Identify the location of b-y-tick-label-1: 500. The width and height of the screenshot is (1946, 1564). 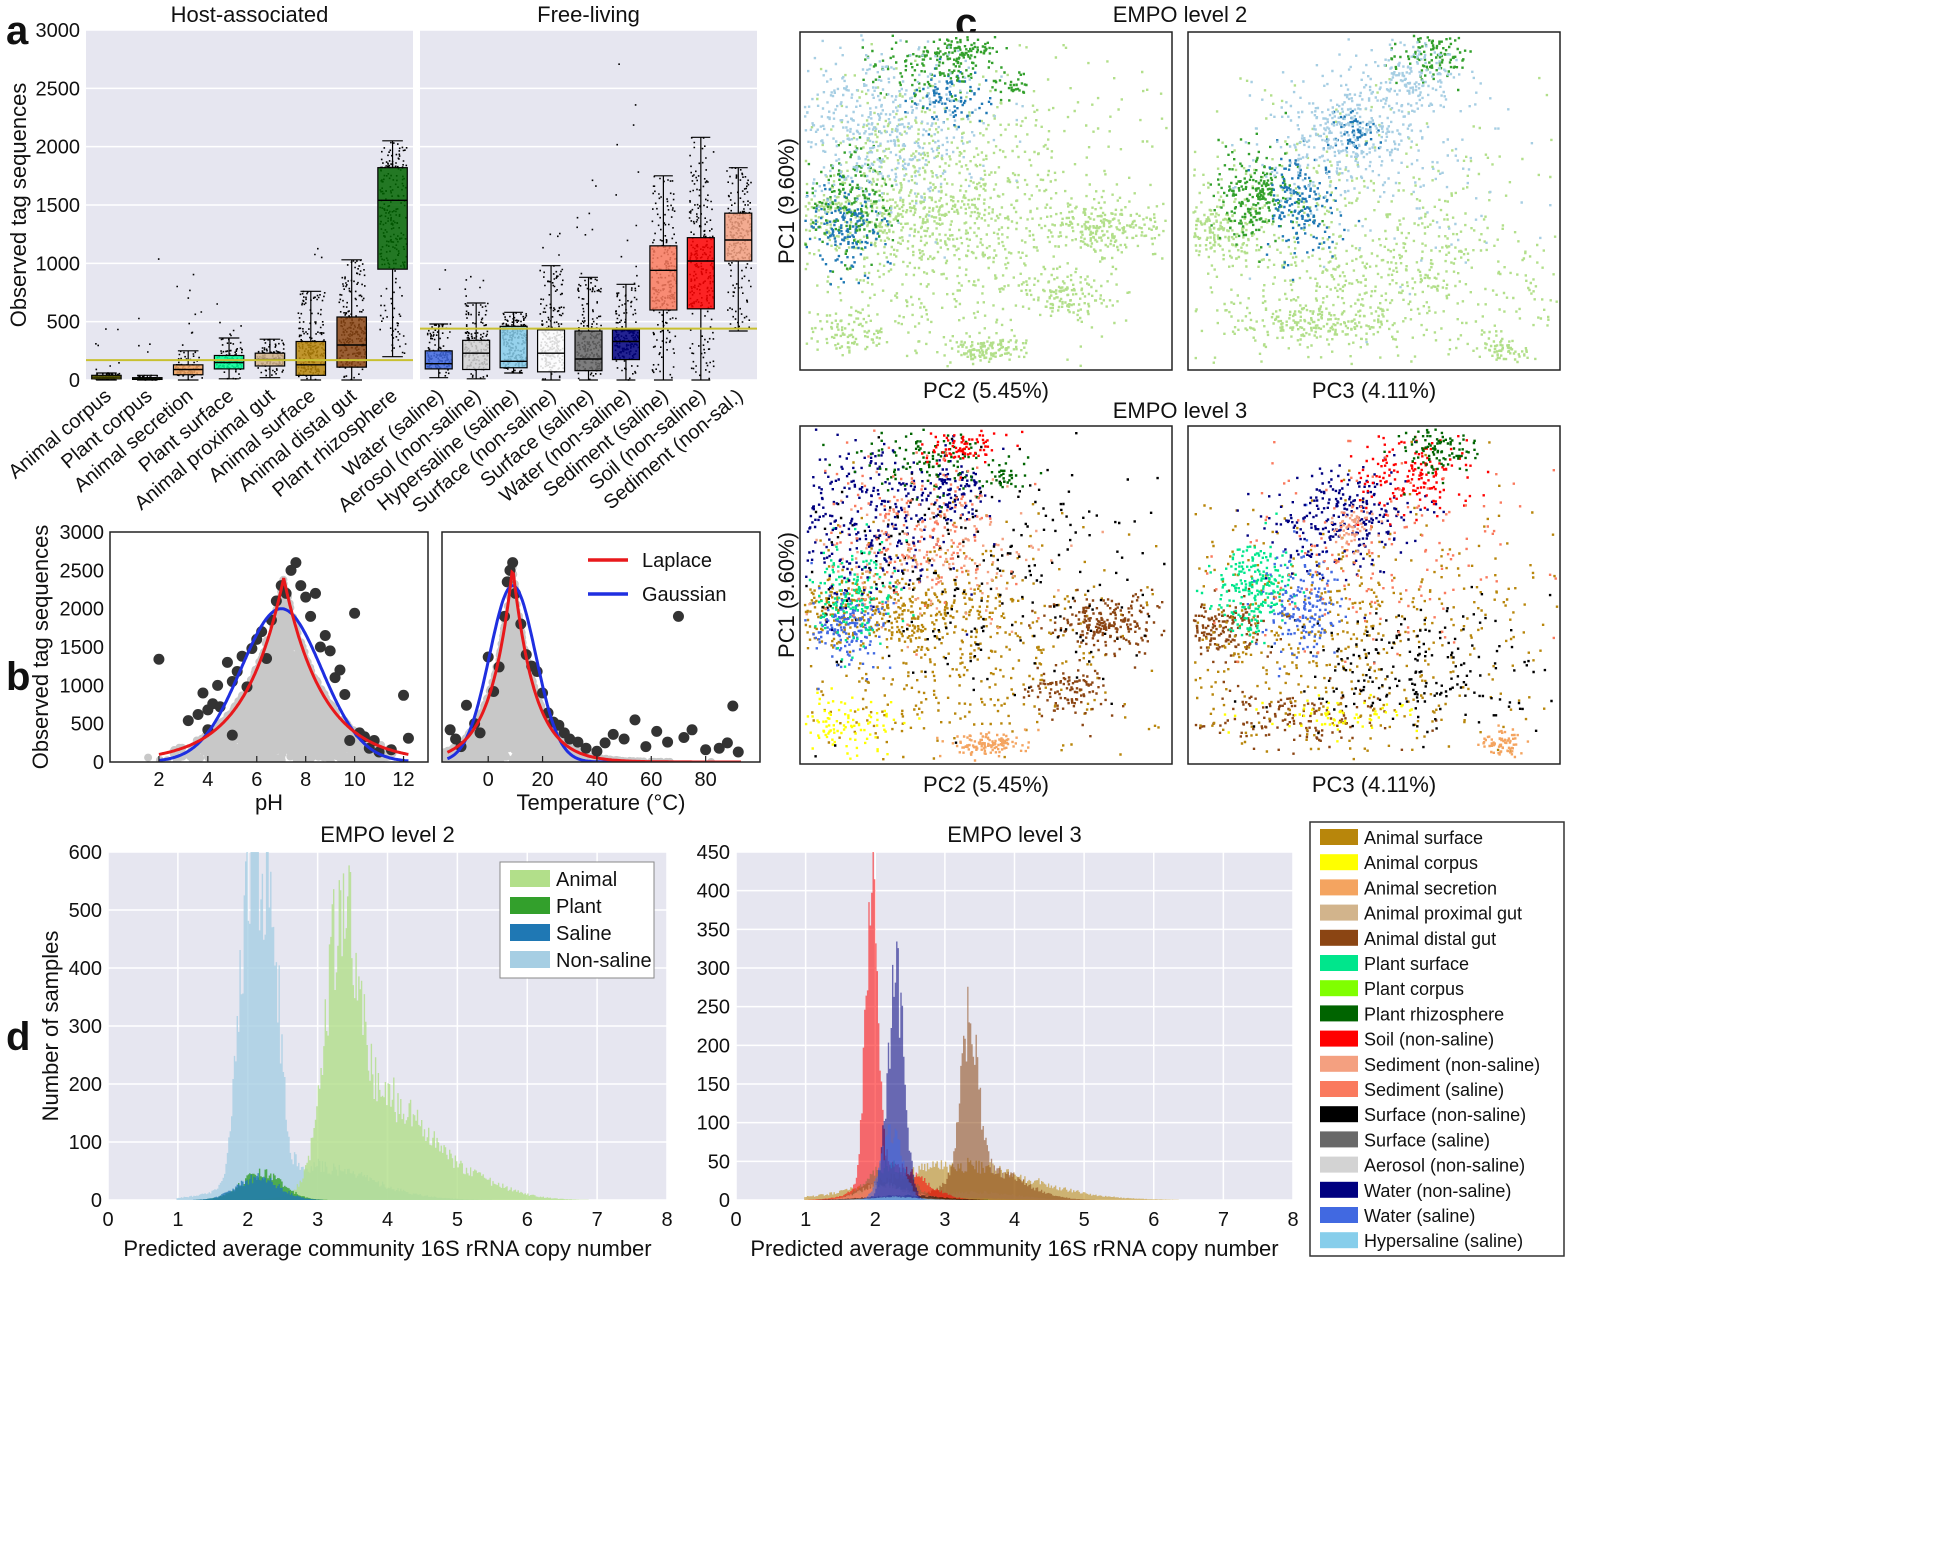
(87, 725).